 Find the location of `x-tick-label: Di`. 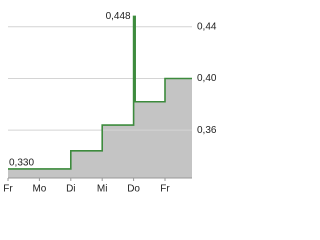

x-tick-label: Di is located at coordinates (70, 189).